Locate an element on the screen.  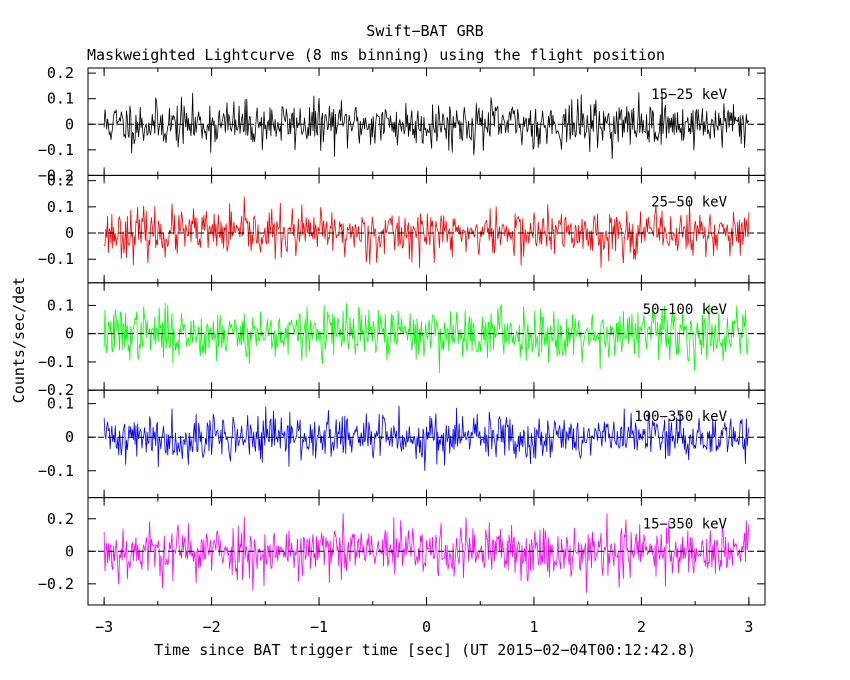
band-label: 100−350 keV is located at coordinates (680, 417).